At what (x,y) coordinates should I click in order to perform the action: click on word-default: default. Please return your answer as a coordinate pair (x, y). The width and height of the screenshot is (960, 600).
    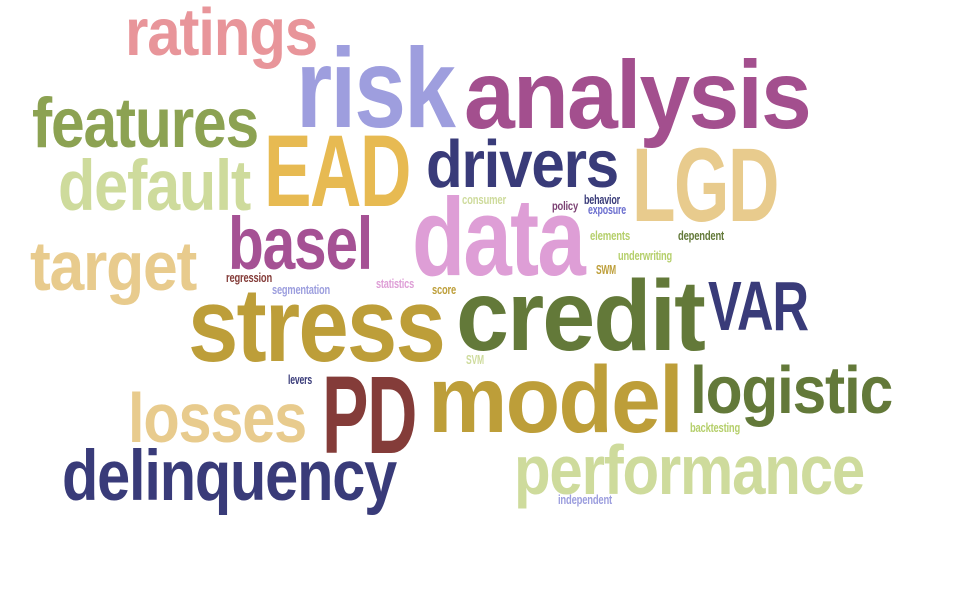
    Looking at the image, I should click on (154, 186).